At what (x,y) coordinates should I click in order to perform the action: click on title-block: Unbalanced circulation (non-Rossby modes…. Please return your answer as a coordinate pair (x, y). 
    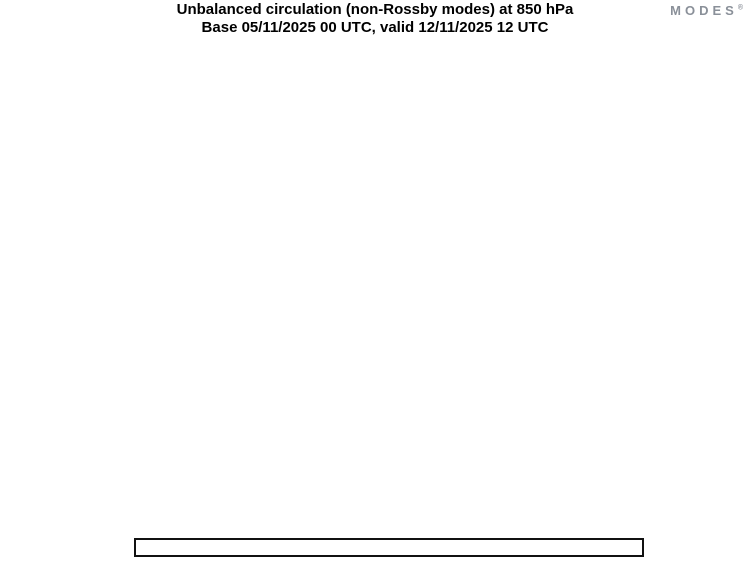
    Looking at the image, I should click on (375, 19).